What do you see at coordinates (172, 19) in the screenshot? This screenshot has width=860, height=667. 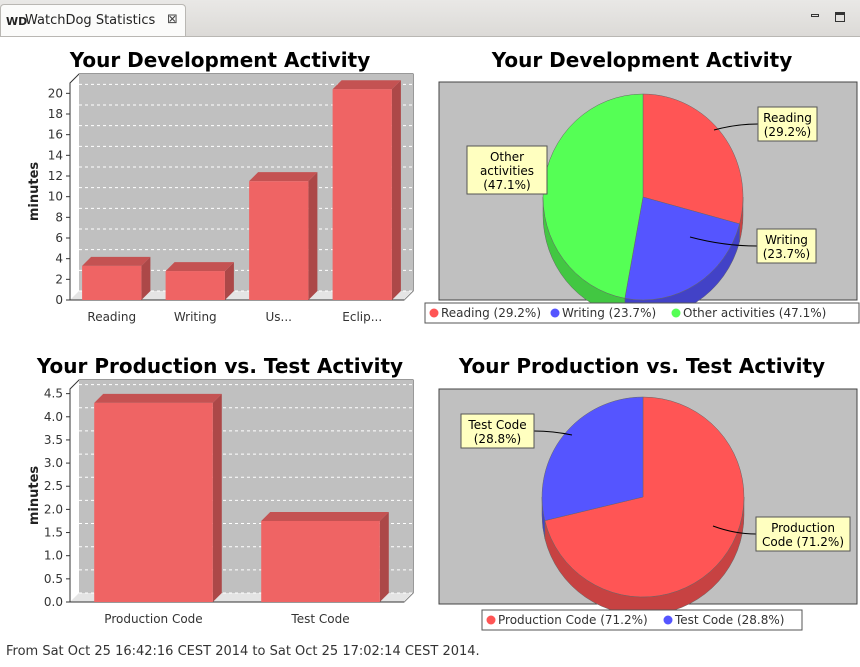 I see `close-icon: ⊠` at bounding box center [172, 19].